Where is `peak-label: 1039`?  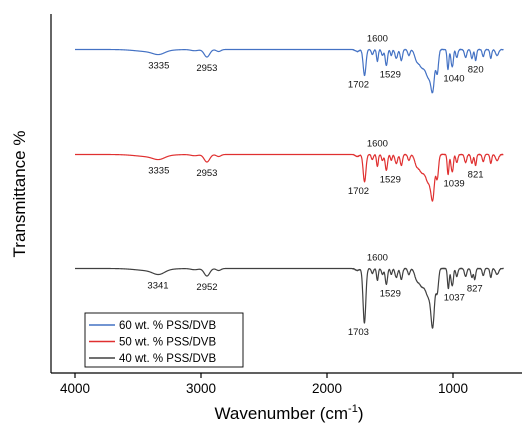 peak-label: 1039 is located at coordinates (454, 184).